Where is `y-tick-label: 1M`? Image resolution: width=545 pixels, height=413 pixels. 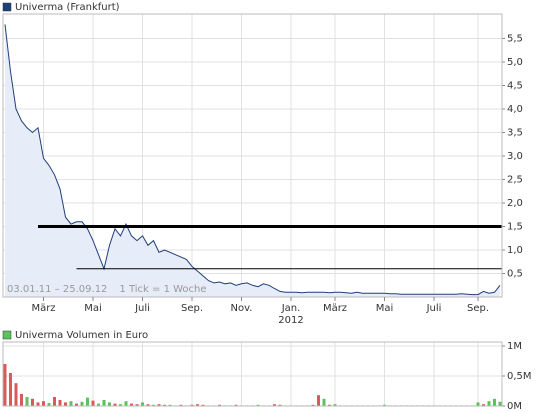 y-tick-label: 1M is located at coordinates (514, 346).